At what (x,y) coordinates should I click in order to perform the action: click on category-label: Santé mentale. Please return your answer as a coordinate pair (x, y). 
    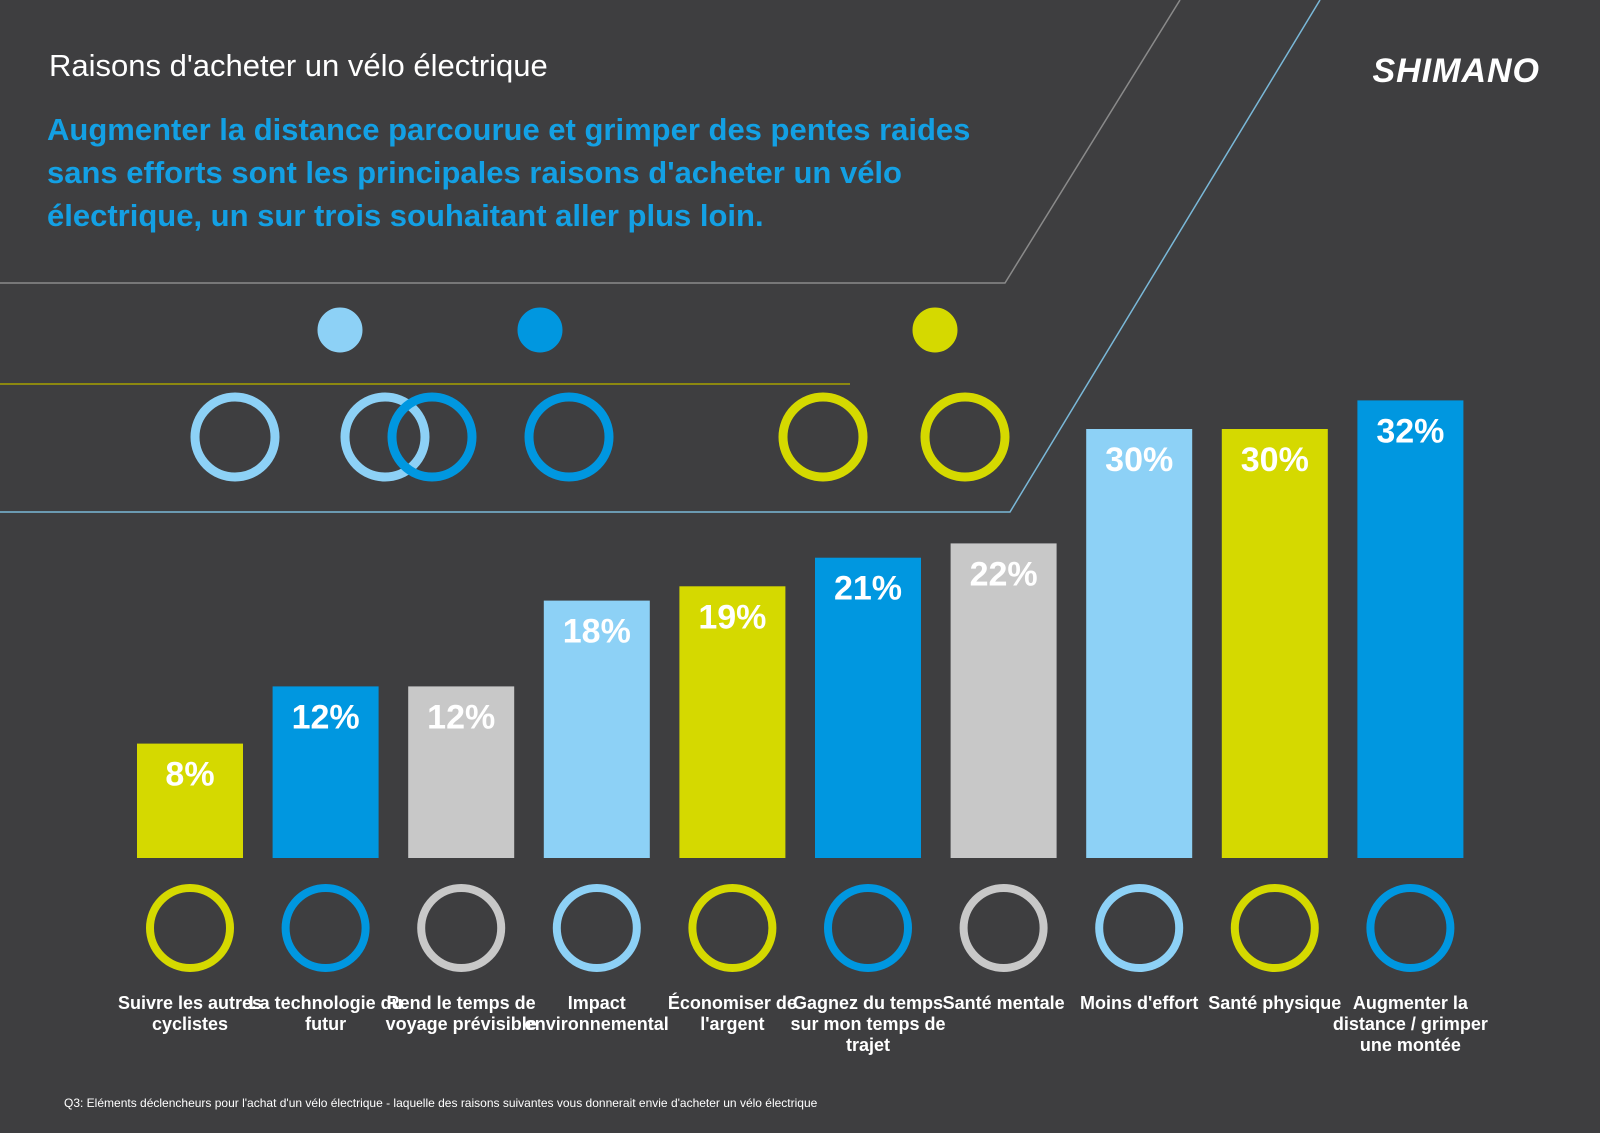
    Looking at the image, I should click on (1003, 1003).